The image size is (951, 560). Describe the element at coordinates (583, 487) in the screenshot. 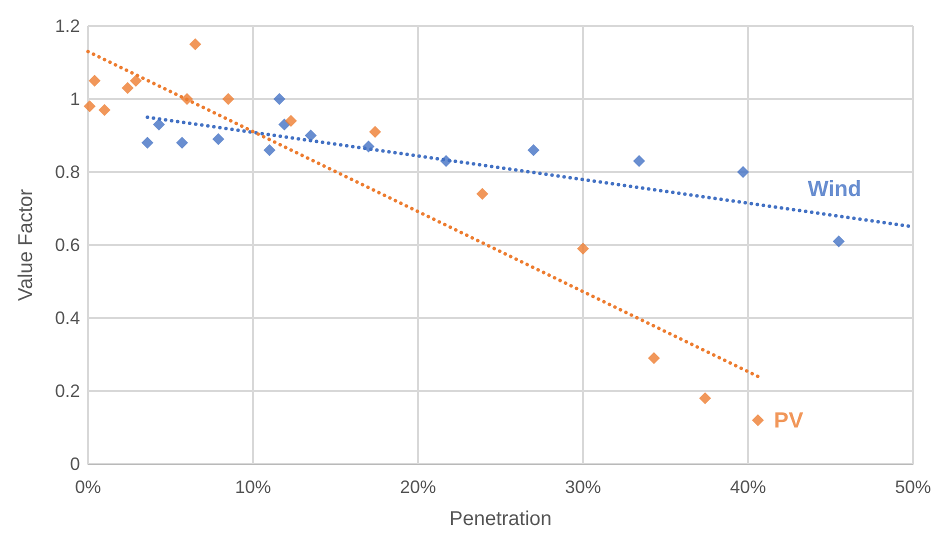

I see `x-tick-label: 30%` at that location.